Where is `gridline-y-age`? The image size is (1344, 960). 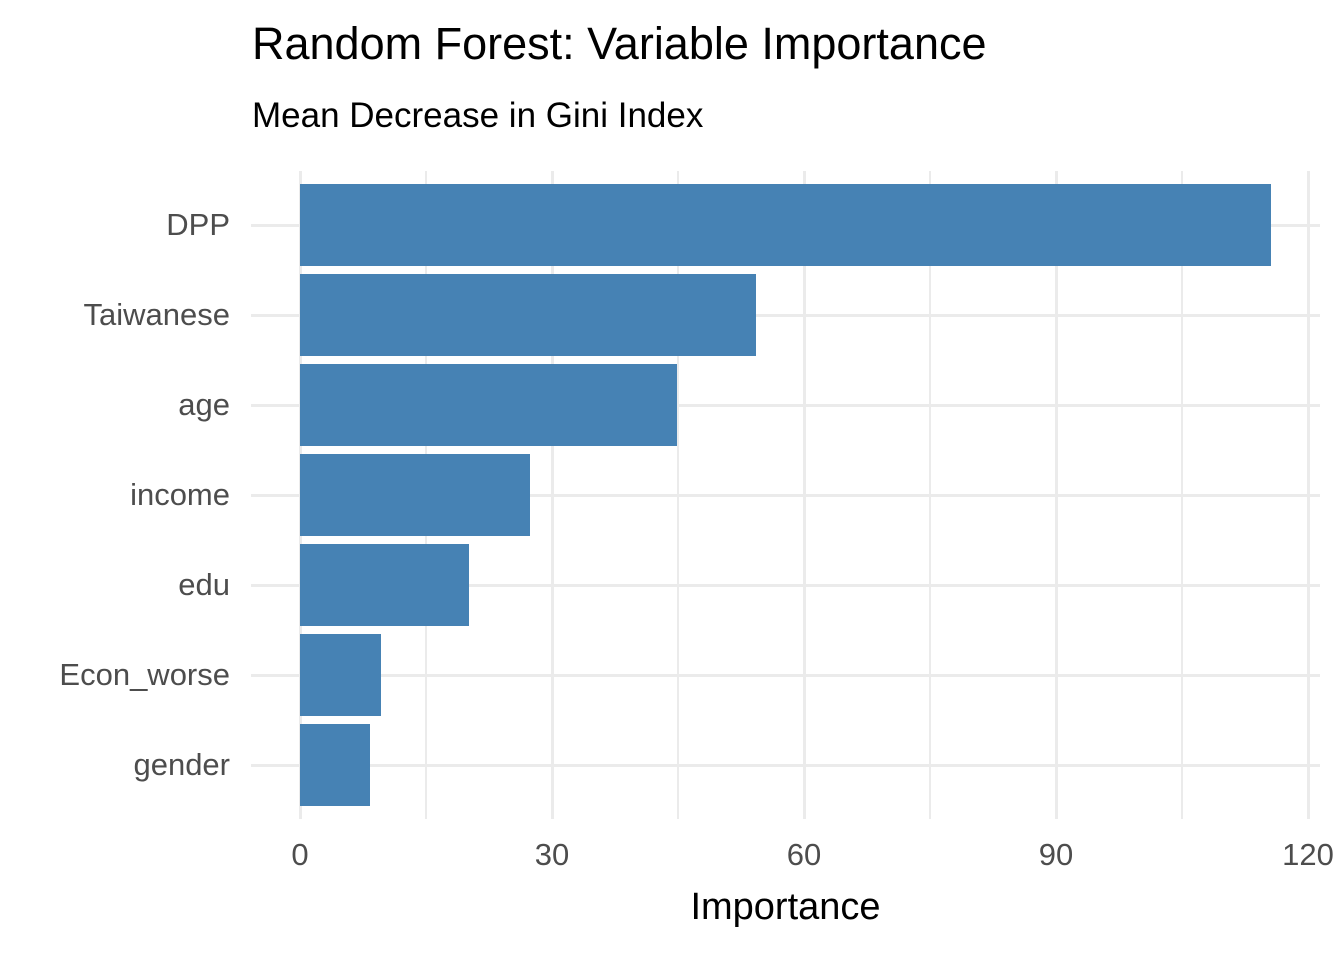 gridline-y-age is located at coordinates (785, 405).